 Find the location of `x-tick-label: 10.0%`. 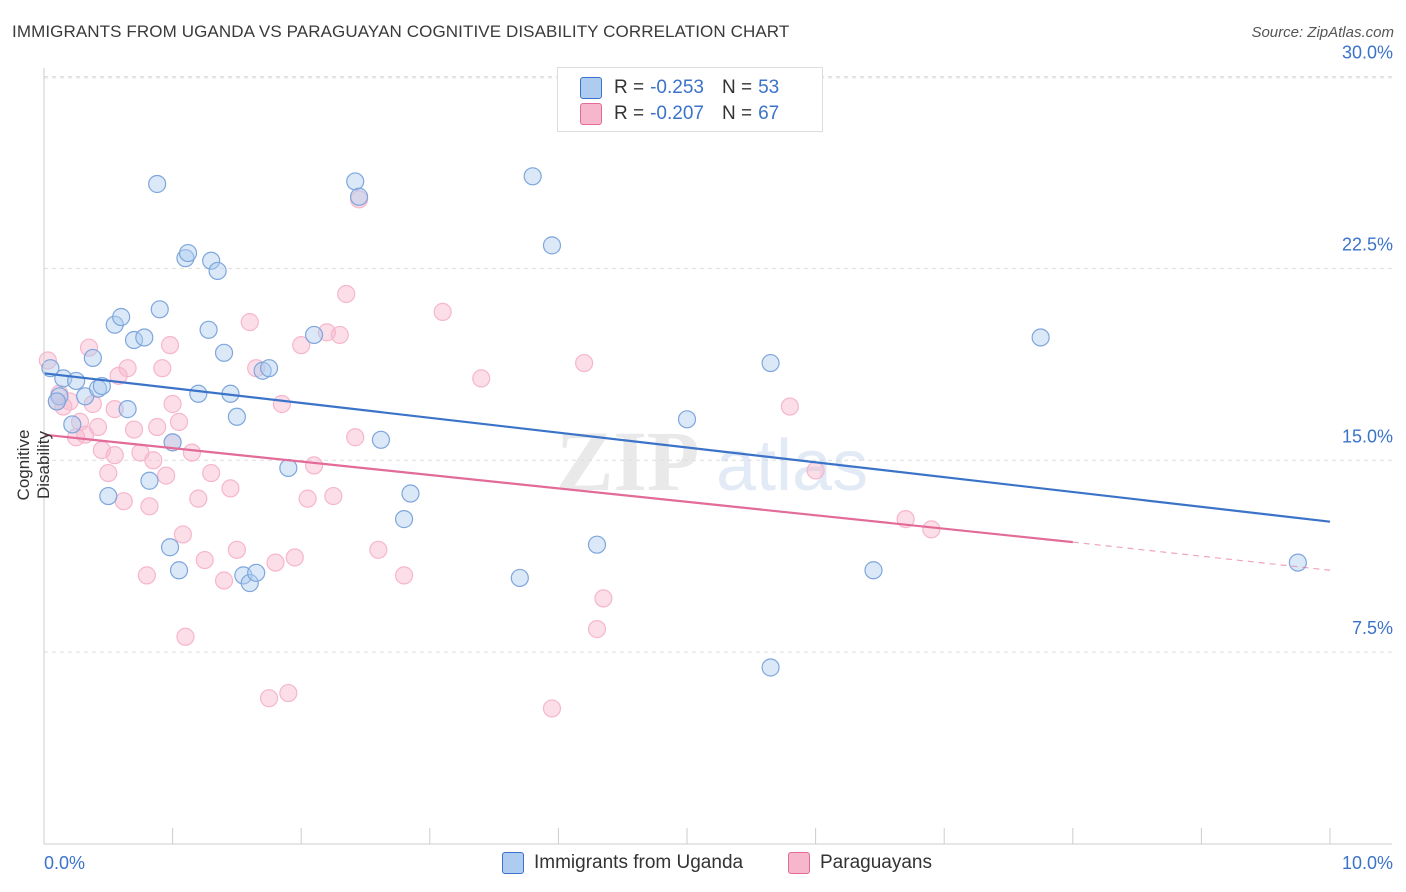

x-tick-label: 10.0% is located at coordinates (1367, 863).